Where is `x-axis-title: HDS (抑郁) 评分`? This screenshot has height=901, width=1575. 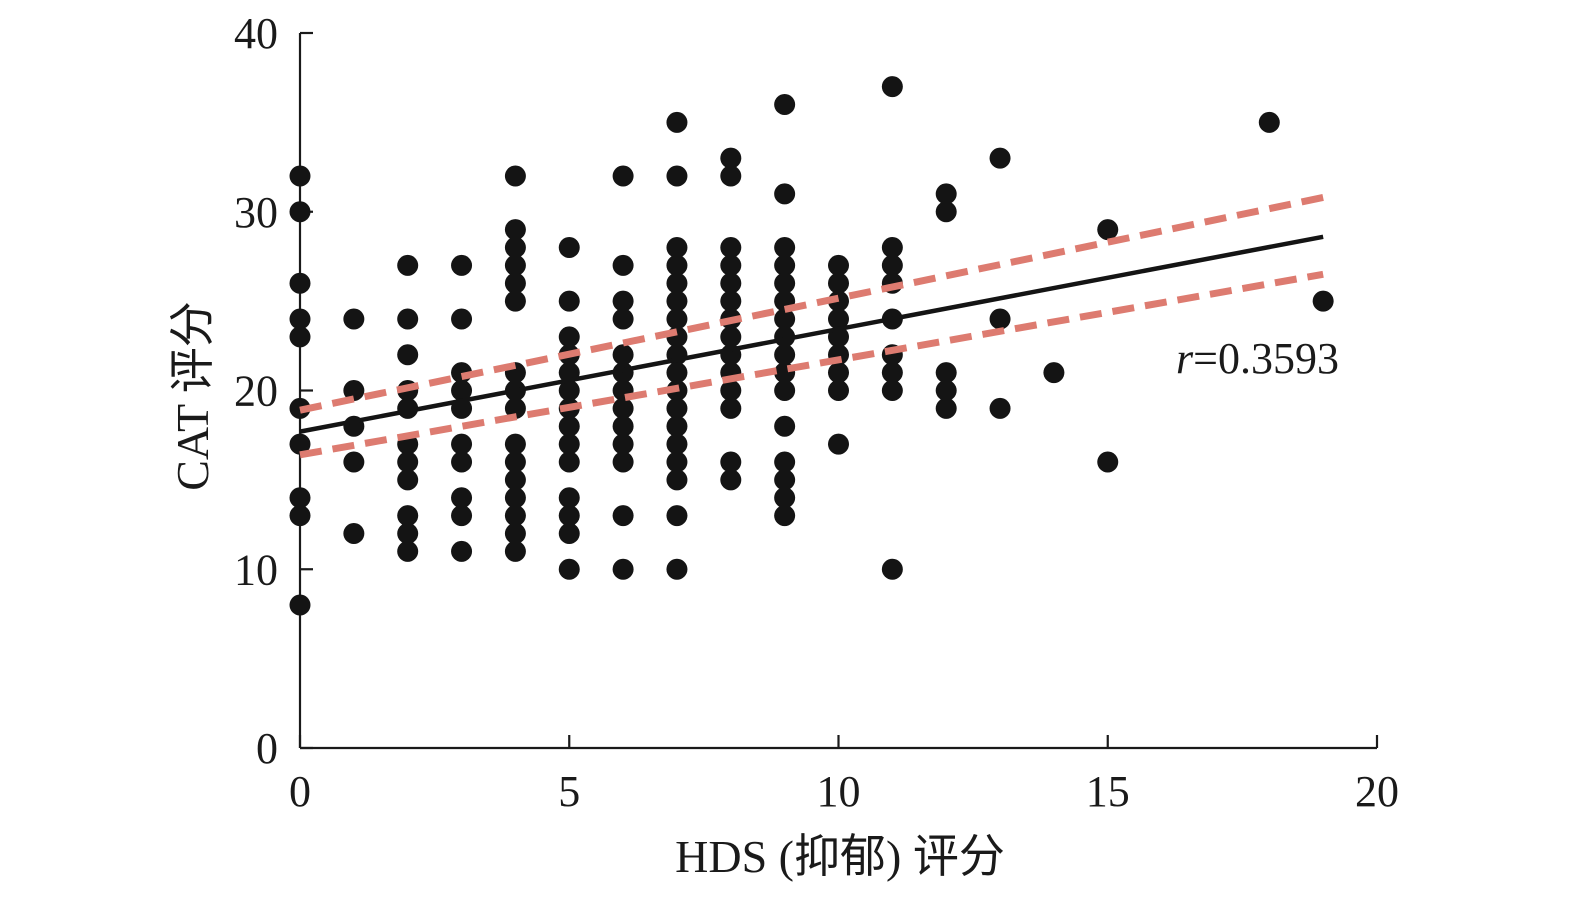 x-axis-title: HDS (抑郁) 评分 is located at coordinates (840, 856).